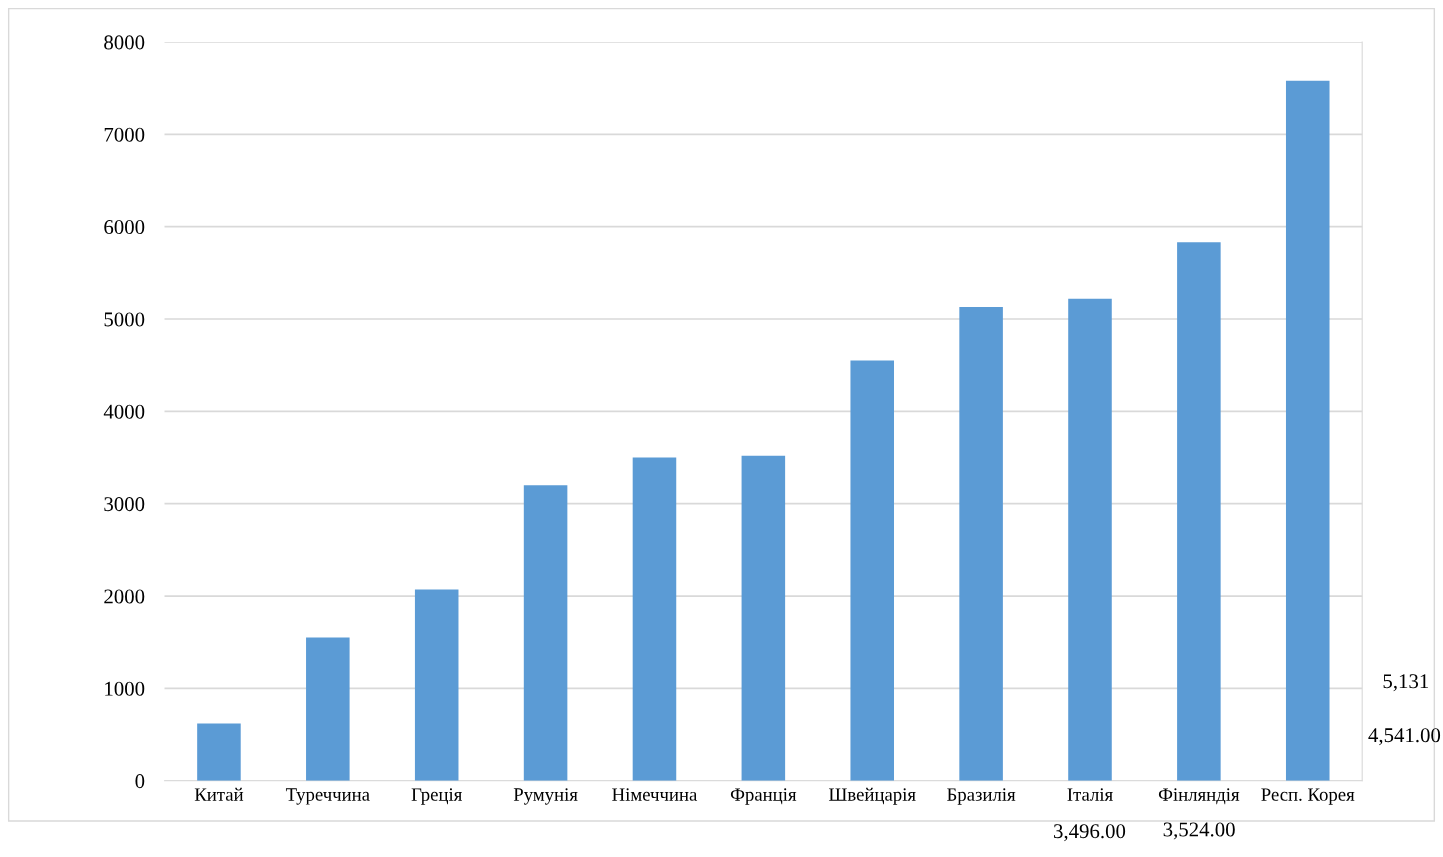  I want to click on text: 3,496.00, so click(1090, 833).